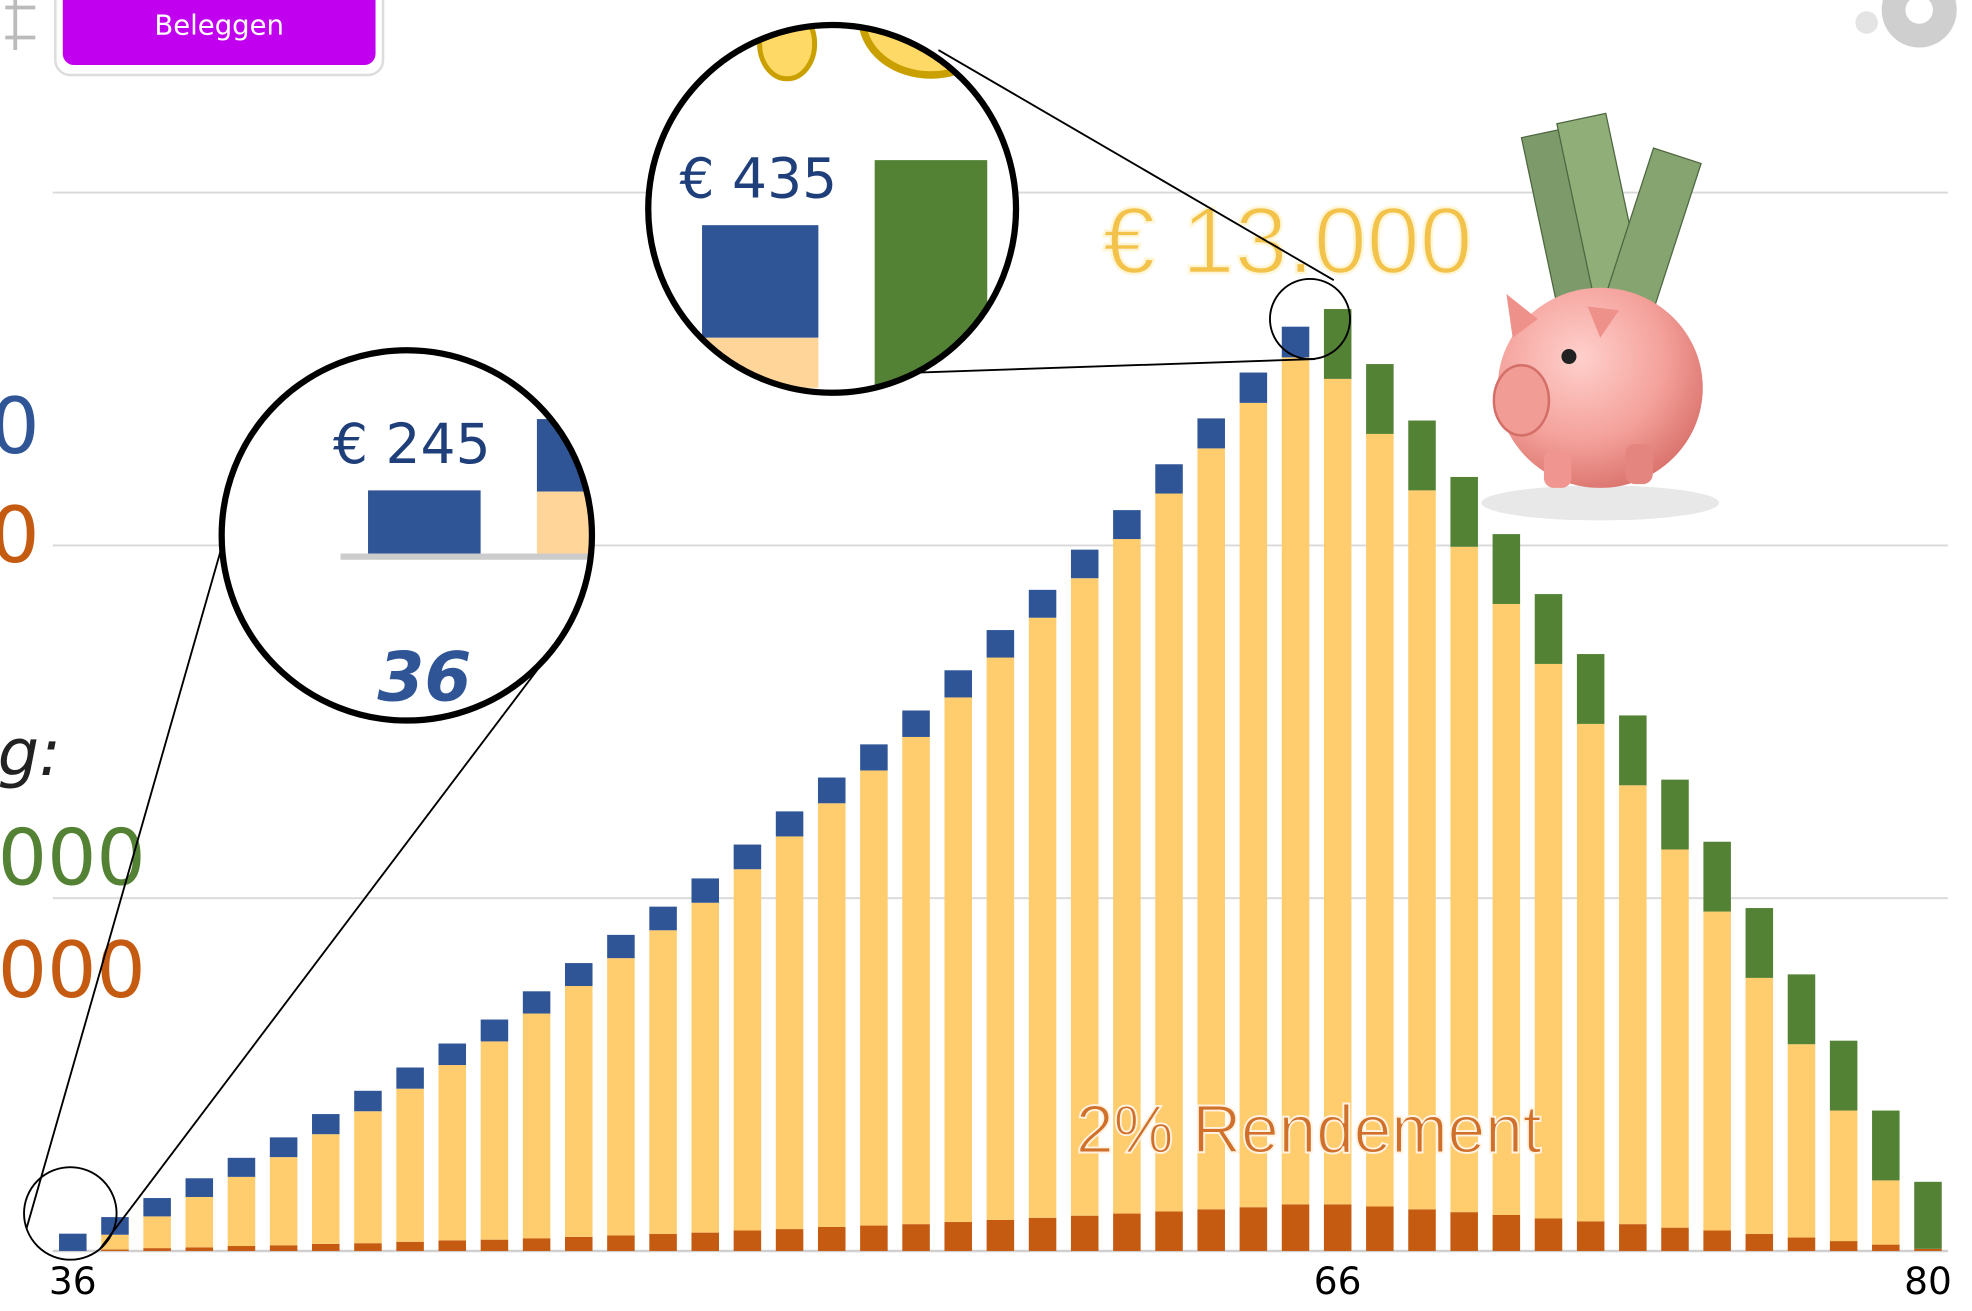 This screenshot has height=1311, width=1972. I want to click on x-tick-label: 66, so click(1338, 1281).